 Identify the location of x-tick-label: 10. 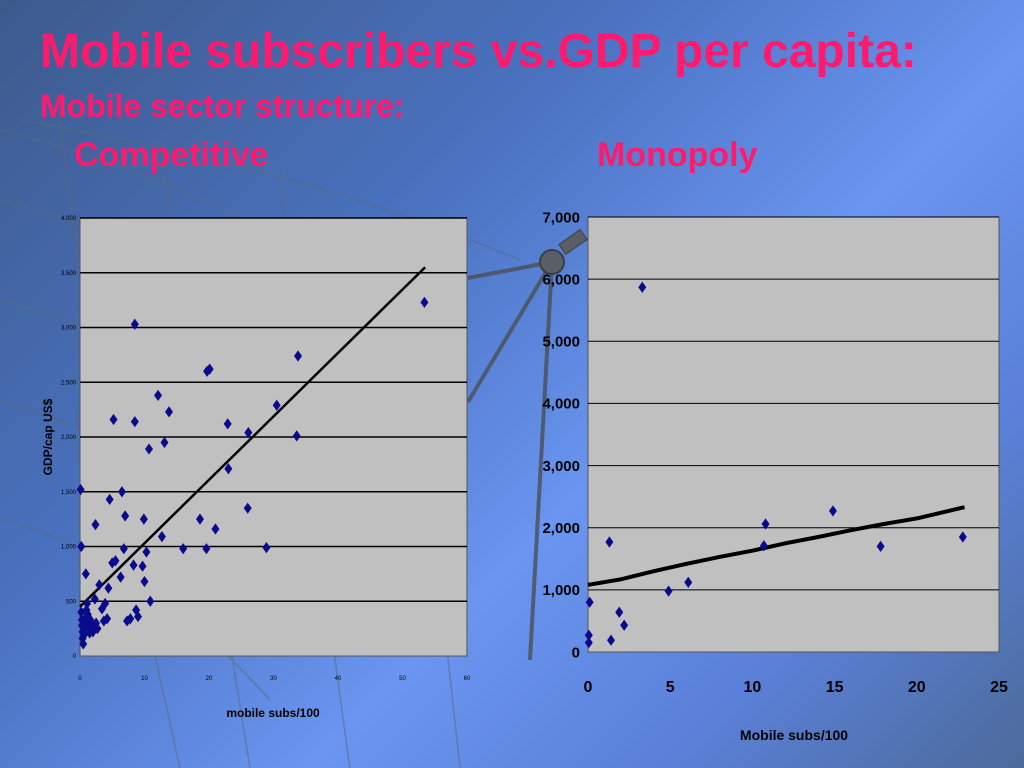
(144, 679).